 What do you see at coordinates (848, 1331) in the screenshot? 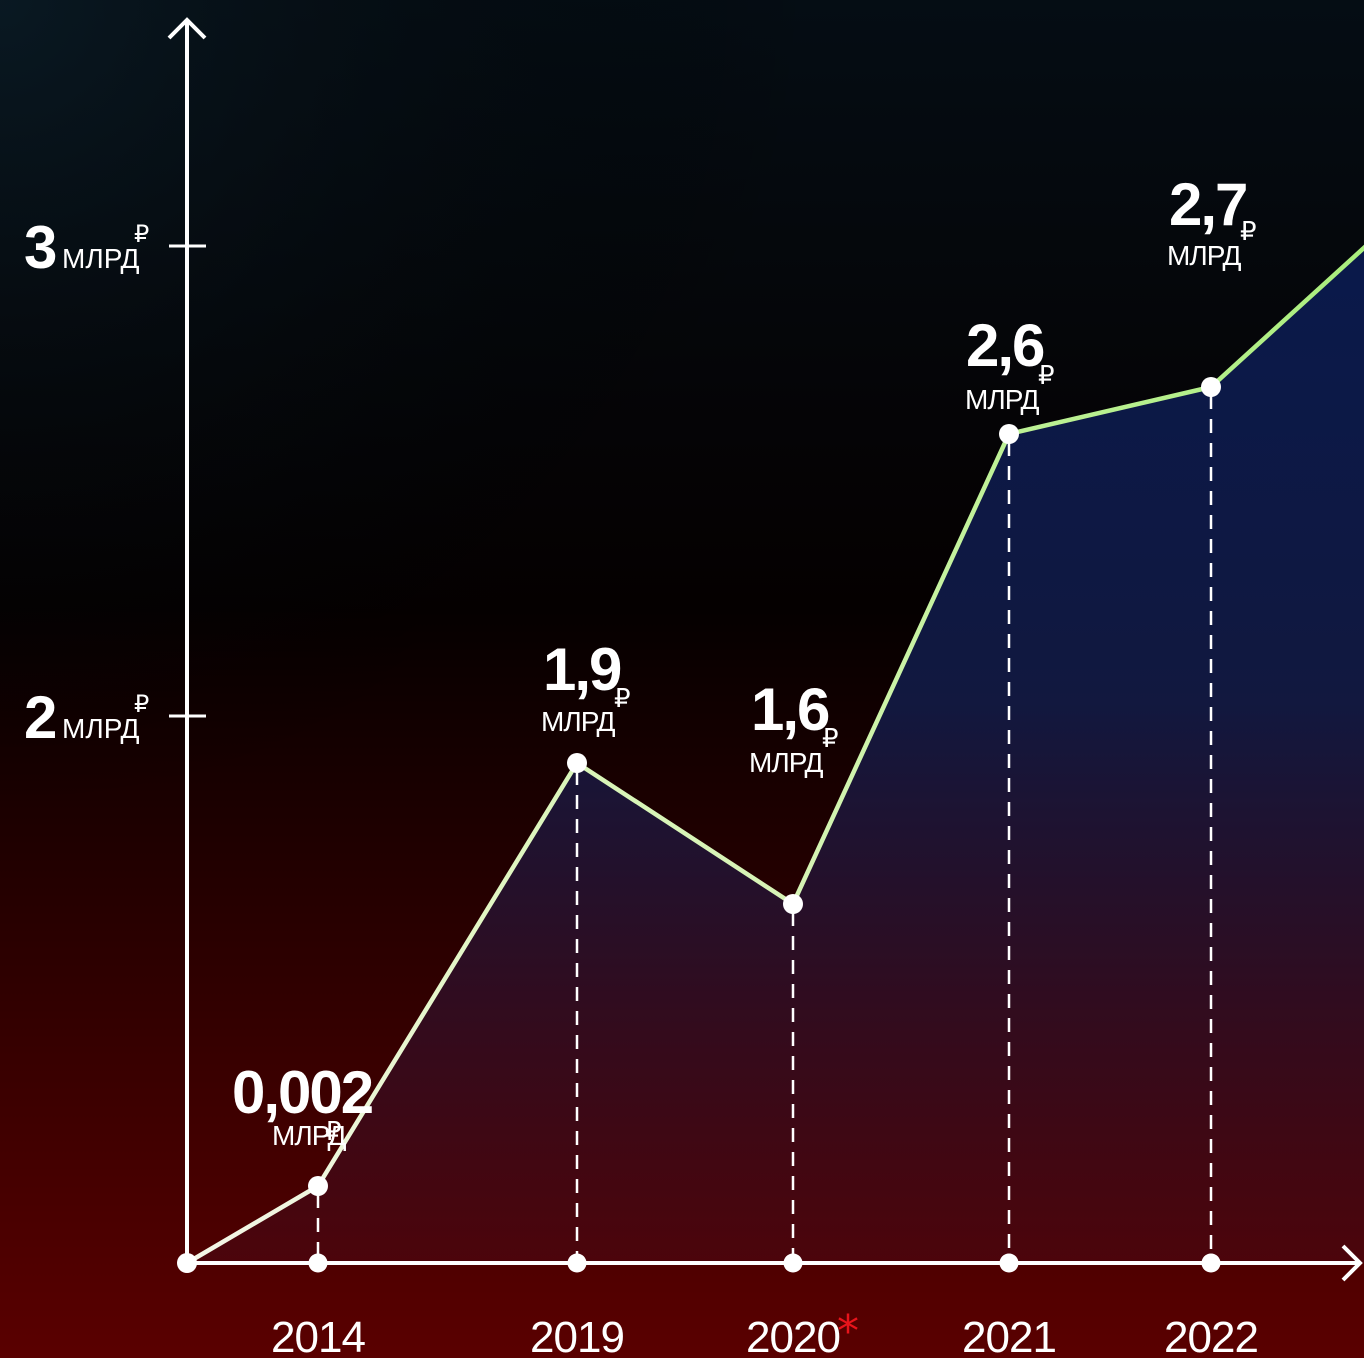
I see `x-tick-footnote-mark: *` at bounding box center [848, 1331].